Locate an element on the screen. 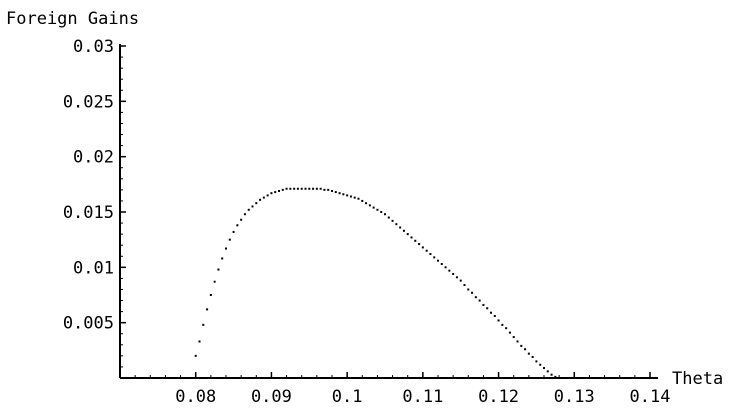  y-ticks-group: 0.005 0.01 0.015 0.02 0.025 0.03 is located at coordinates (94, 202).